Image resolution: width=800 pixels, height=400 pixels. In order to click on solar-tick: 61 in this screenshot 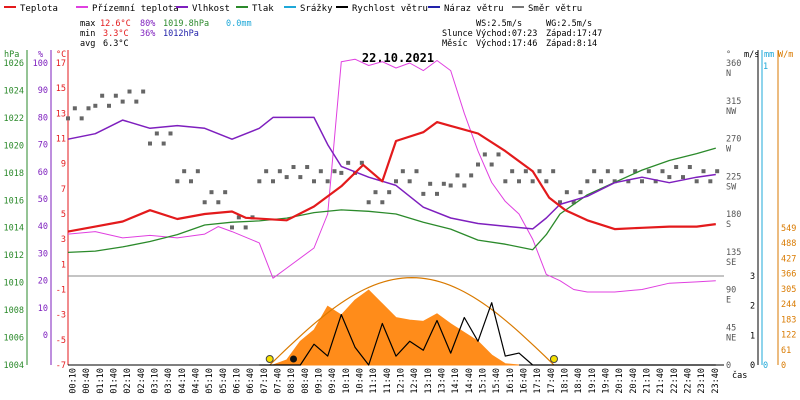, I will do `click(786, 351)`.